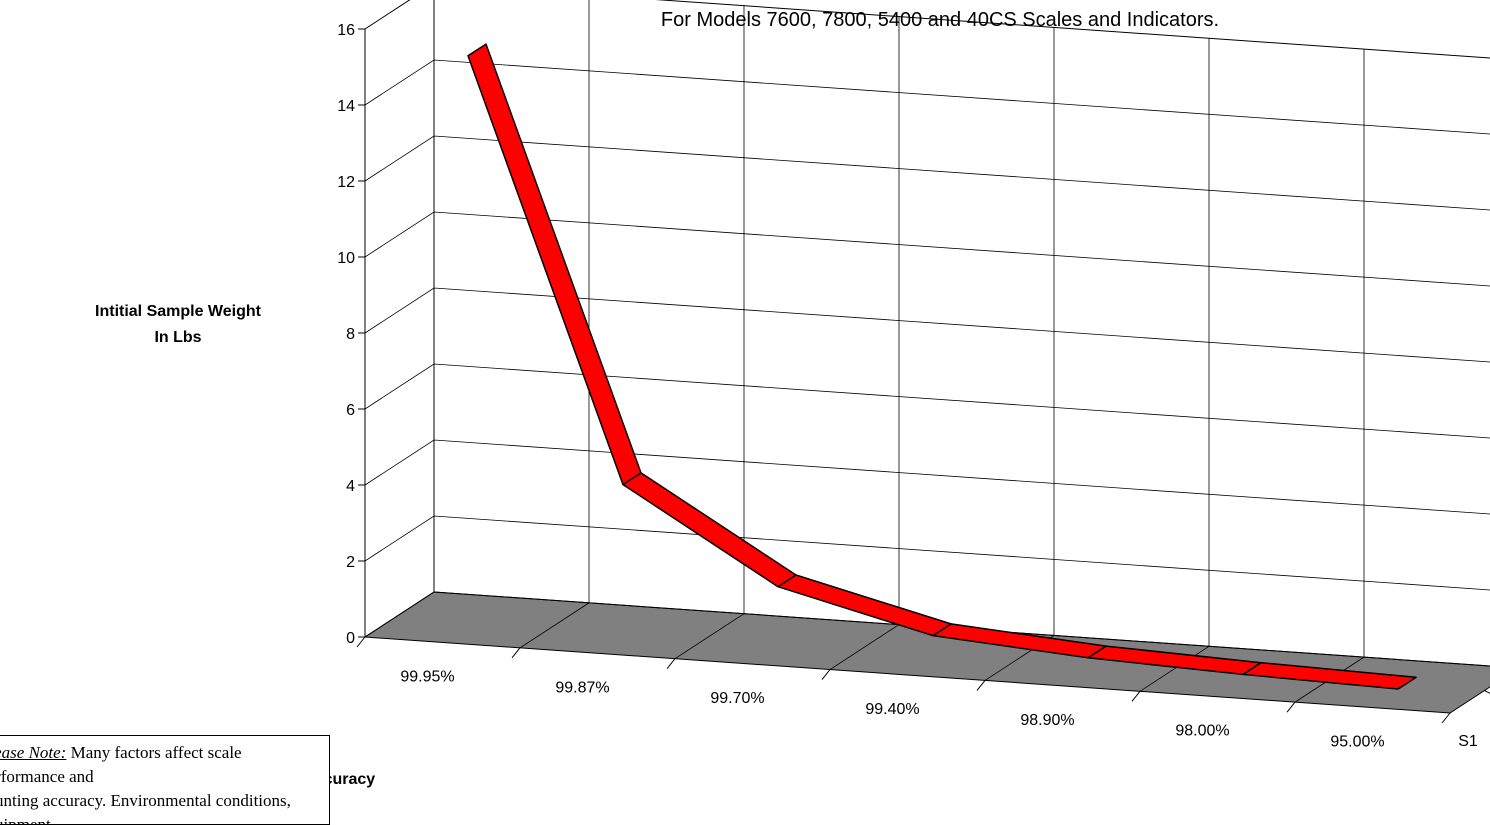  I want to click on y-axis-label-line1: Intitial Sample Weight, so click(178, 311).